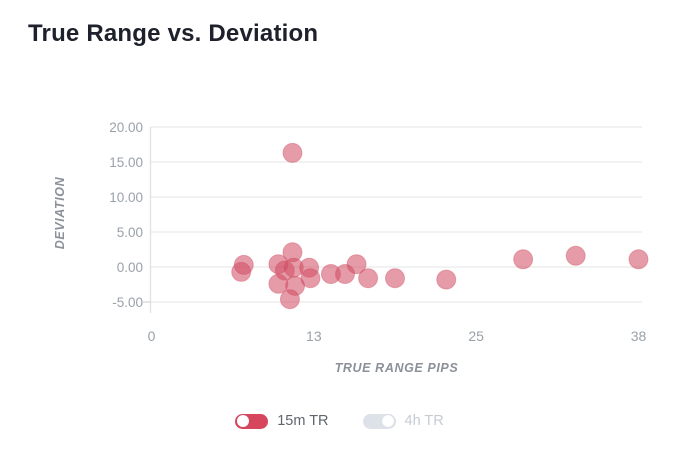 The height and width of the screenshot is (466, 679). Describe the element at coordinates (126, 197) in the screenshot. I see `y-tick-label: 10.00` at that location.